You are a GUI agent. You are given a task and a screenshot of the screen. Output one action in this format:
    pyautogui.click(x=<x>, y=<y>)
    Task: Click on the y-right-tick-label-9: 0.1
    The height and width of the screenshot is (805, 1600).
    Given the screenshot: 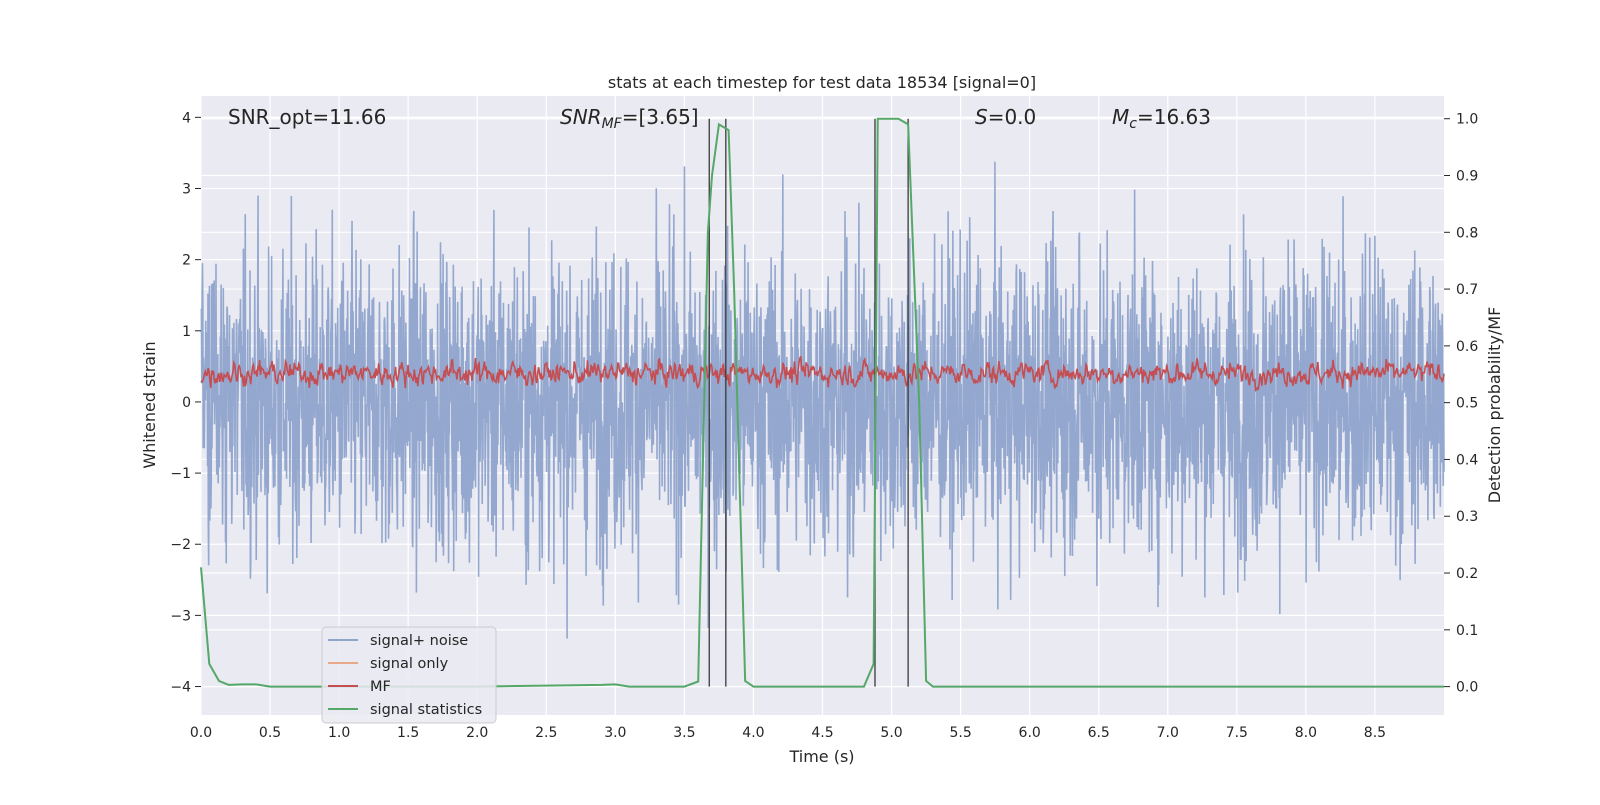 What is the action you would take?
    pyautogui.click(x=1467, y=631)
    